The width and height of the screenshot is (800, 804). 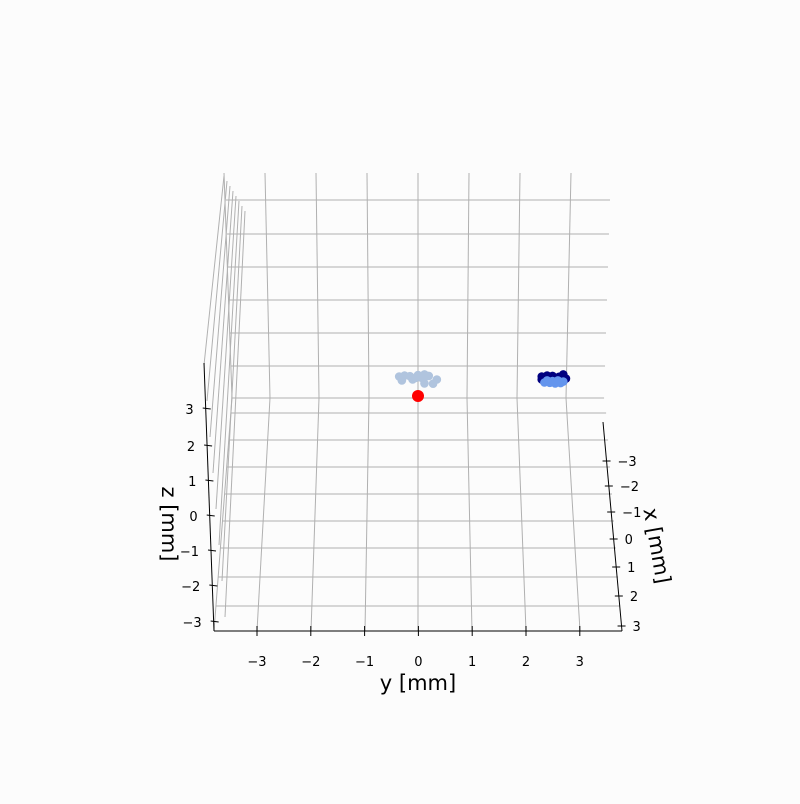 What do you see at coordinates (612, 526) in the screenshot?
I see `x-axis-line` at bounding box center [612, 526].